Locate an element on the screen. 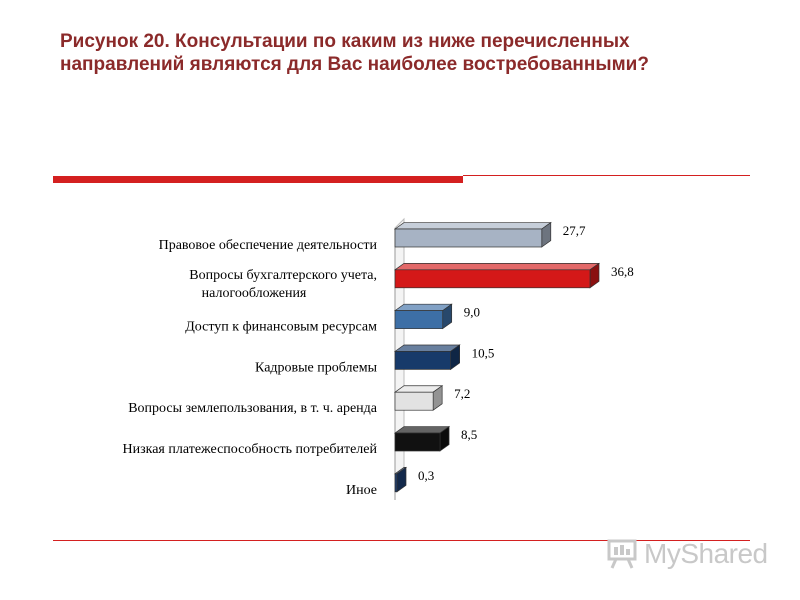  value-label-3: 10,5 is located at coordinates (483, 352).